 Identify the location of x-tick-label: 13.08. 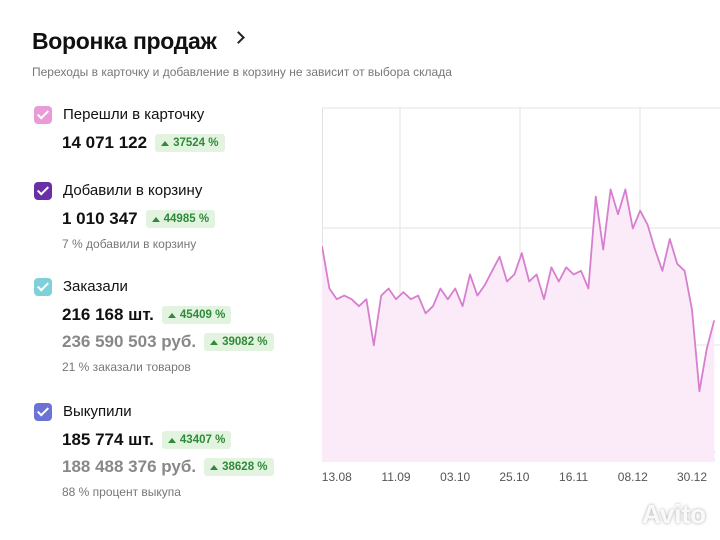
(337, 477).